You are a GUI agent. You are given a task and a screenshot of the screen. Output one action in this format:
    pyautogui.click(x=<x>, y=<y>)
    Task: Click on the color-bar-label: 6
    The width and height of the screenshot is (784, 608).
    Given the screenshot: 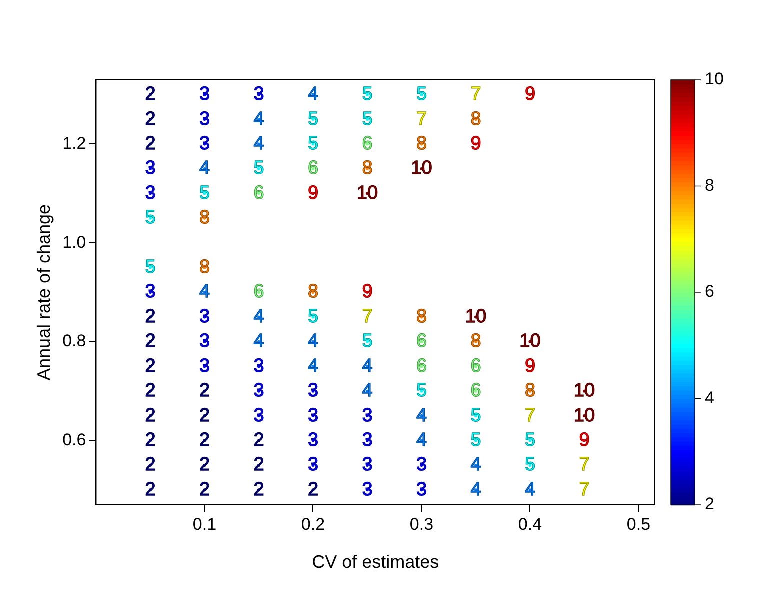 What is the action you would take?
    pyautogui.click(x=709, y=292)
    